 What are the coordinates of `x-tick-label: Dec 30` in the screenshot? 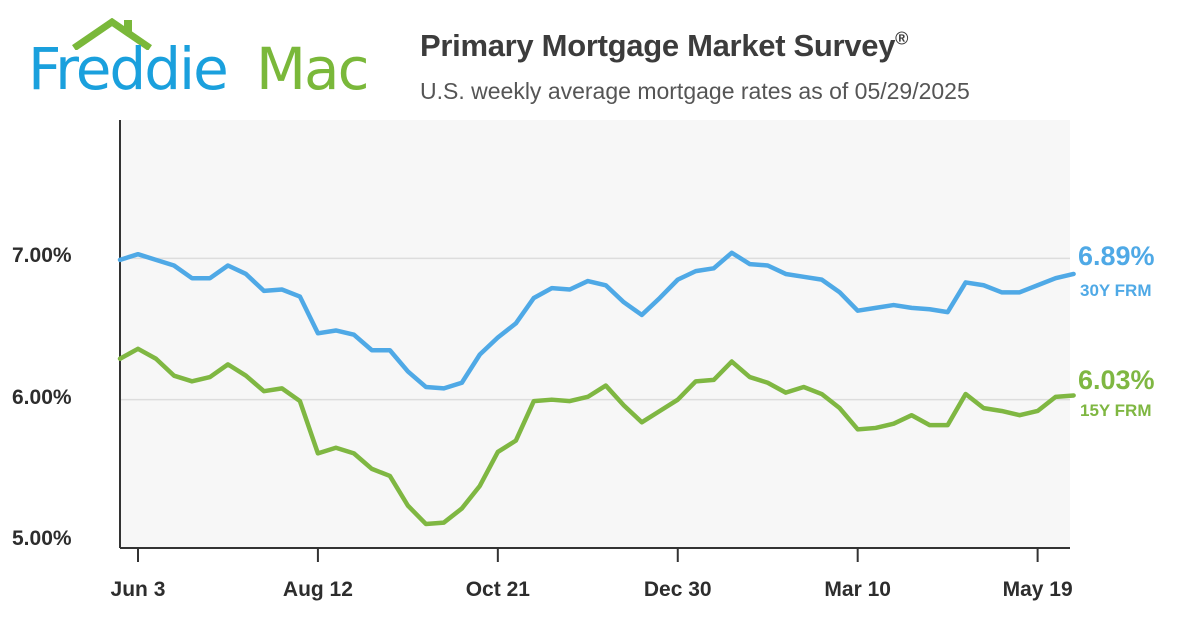 It's located at (677, 589).